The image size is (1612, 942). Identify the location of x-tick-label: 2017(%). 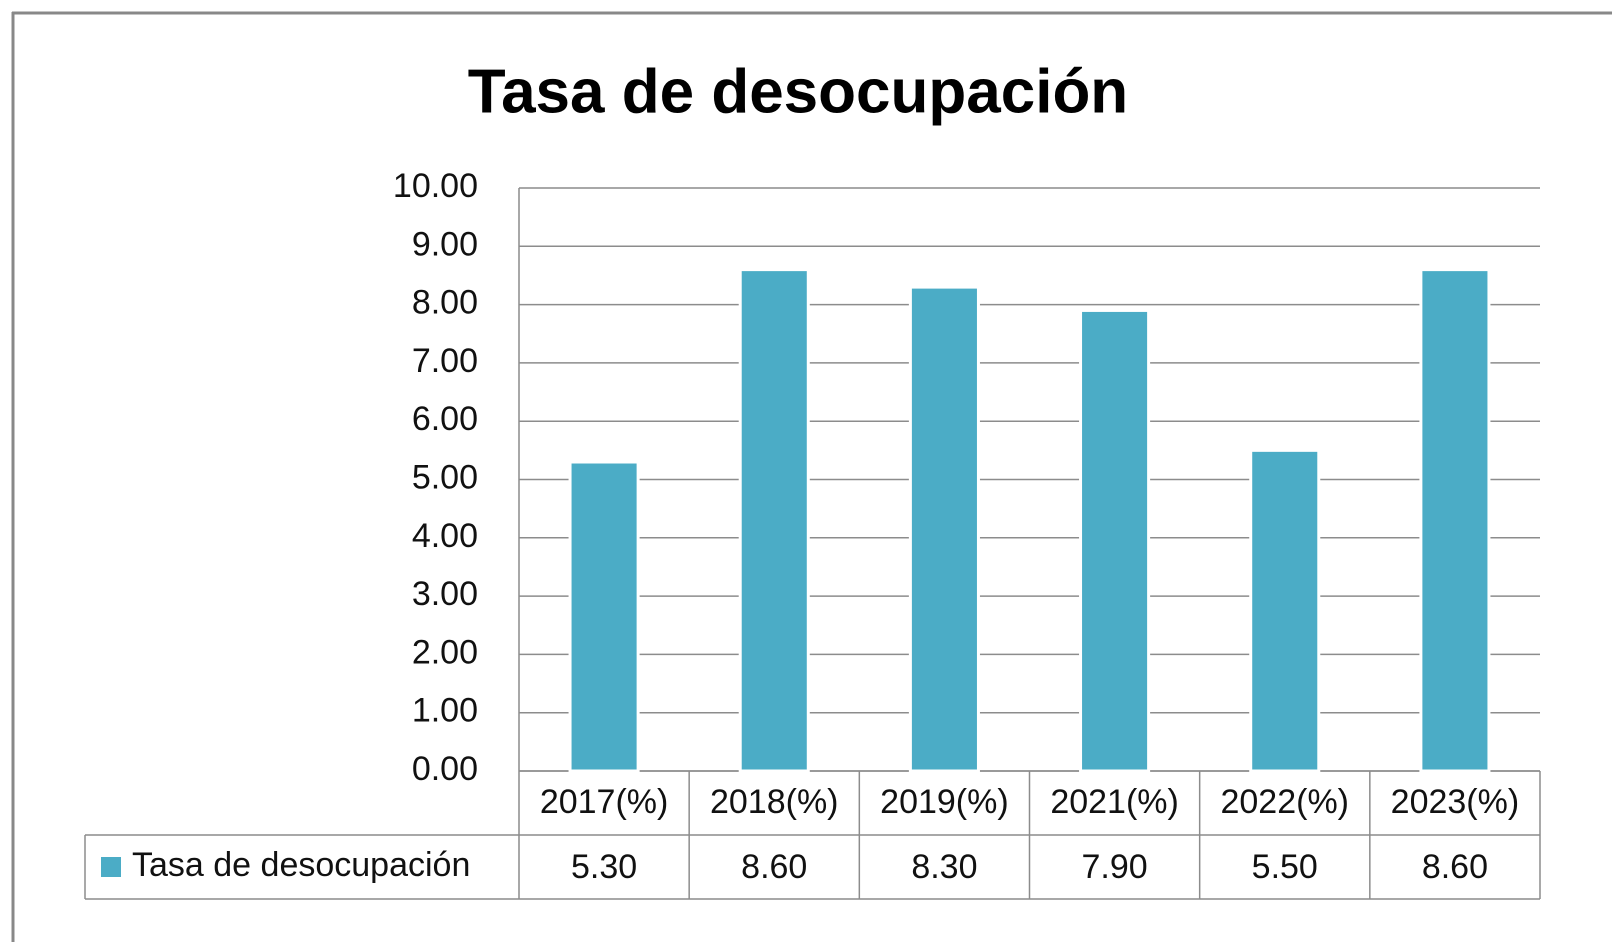
(604, 802).